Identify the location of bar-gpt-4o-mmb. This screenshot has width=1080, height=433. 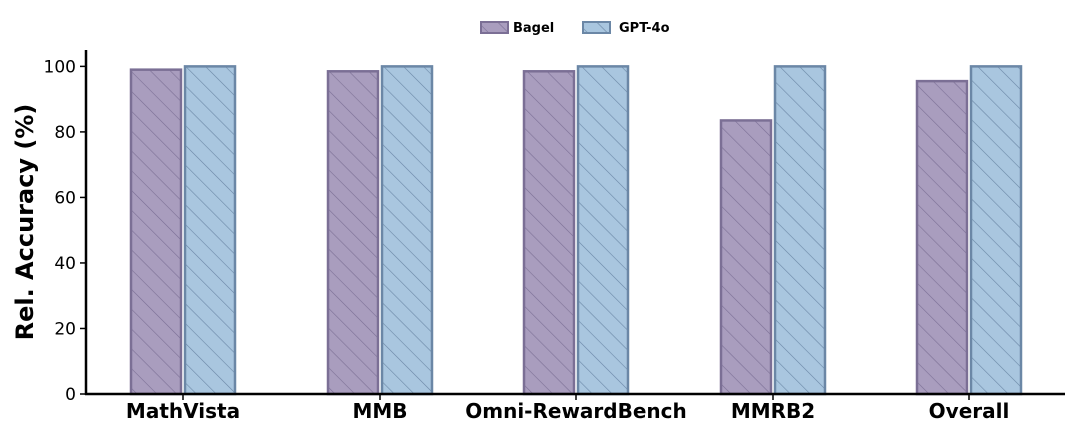
(407, 230).